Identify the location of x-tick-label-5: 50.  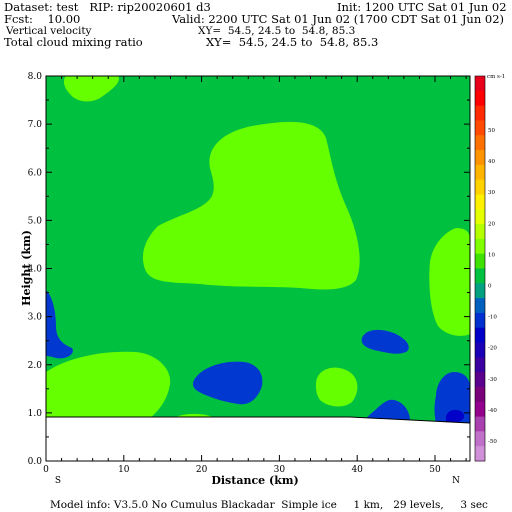
(435, 470).